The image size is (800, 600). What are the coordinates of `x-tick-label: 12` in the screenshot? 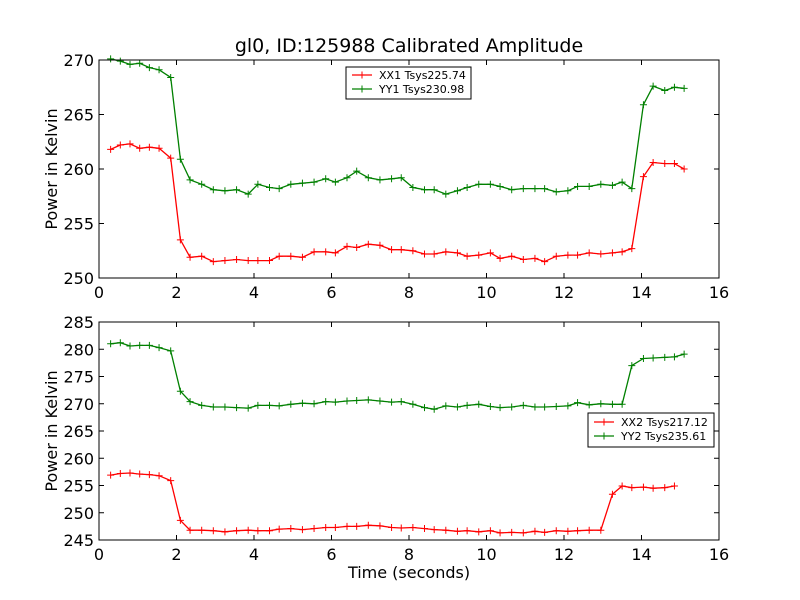 It's located at (564, 292).